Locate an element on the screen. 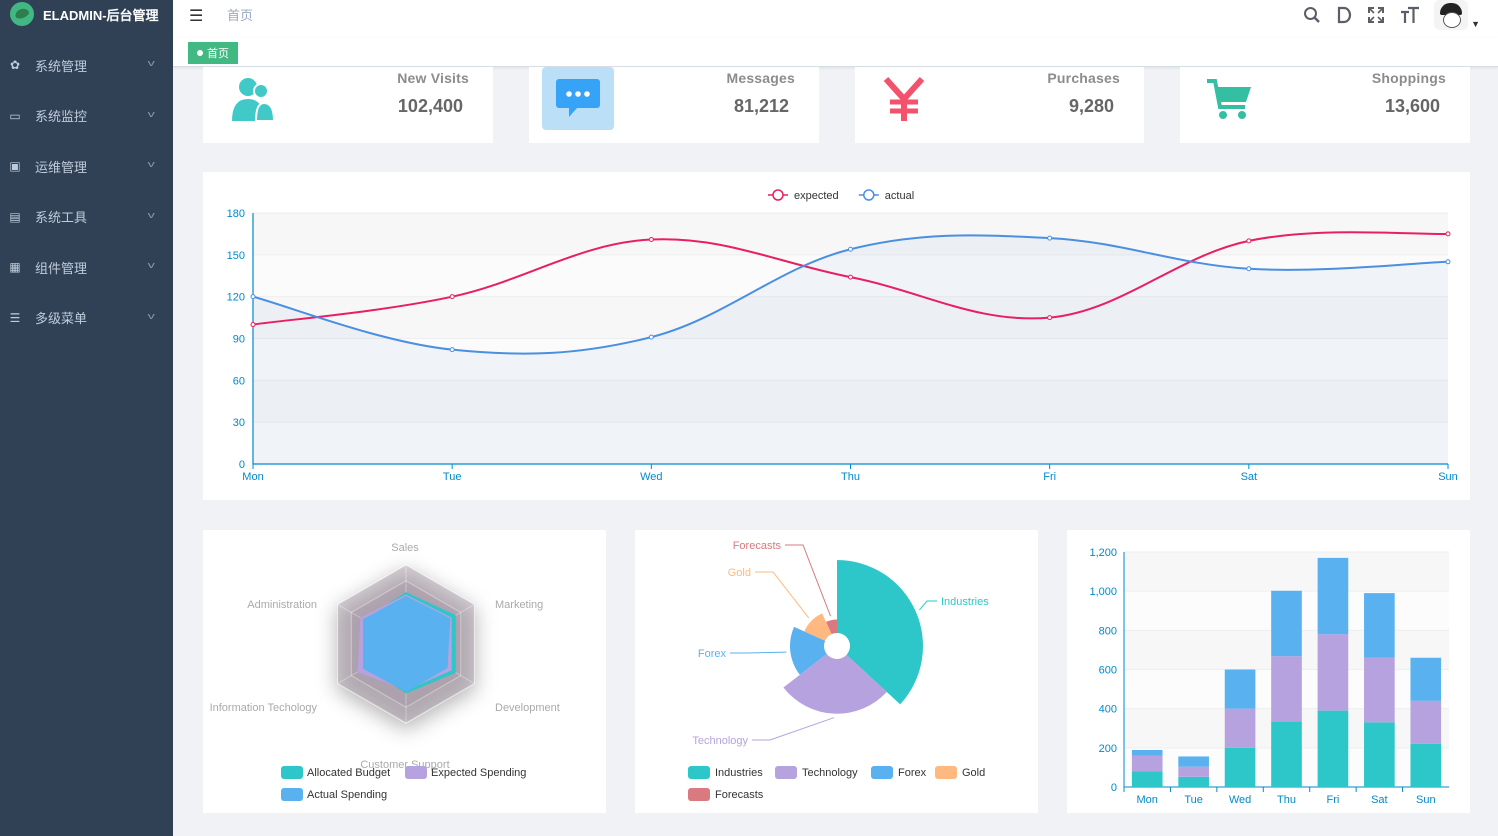 This screenshot has height=836, width=1498. radar-indicator-label: Sales is located at coordinates (405, 548).